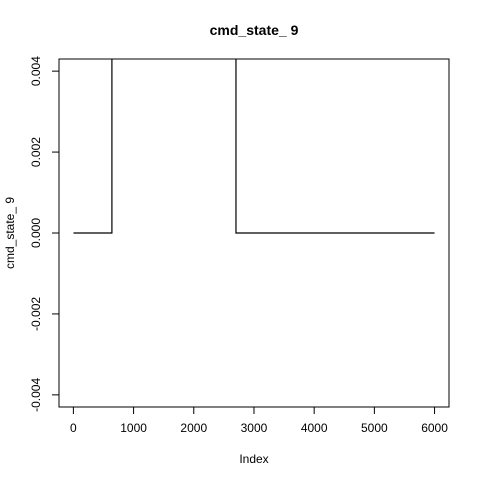 The width and height of the screenshot is (480, 480). What do you see at coordinates (254, 30) in the screenshot?
I see `chart-title: cmd_state_ 9` at bounding box center [254, 30].